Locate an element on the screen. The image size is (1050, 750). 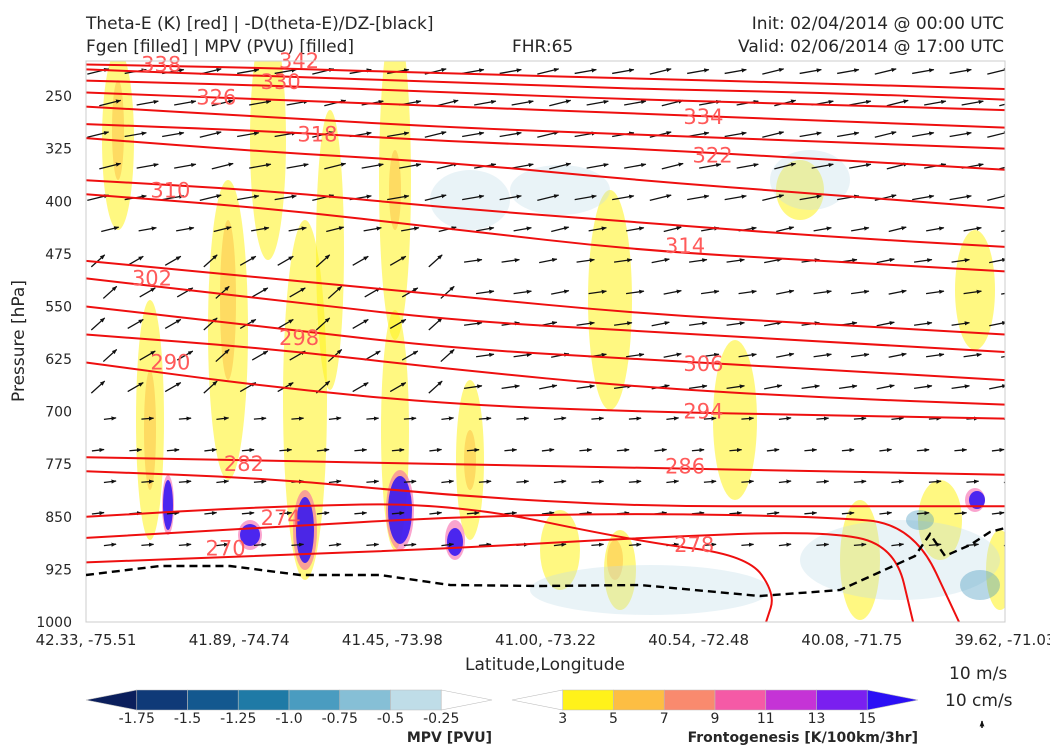
y-axis: 250 325 400 475 550 625 700 775 850 925 1000 is located at coordinates (54, 360).